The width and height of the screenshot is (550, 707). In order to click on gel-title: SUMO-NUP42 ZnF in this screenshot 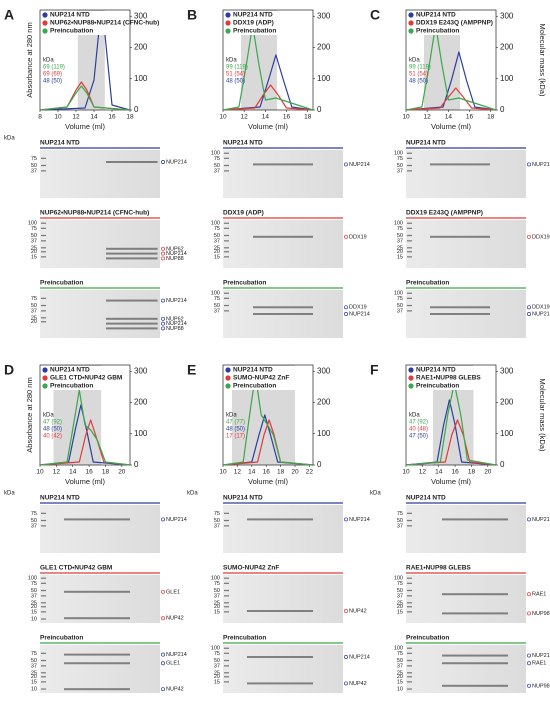, I will do `click(251, 568)`.